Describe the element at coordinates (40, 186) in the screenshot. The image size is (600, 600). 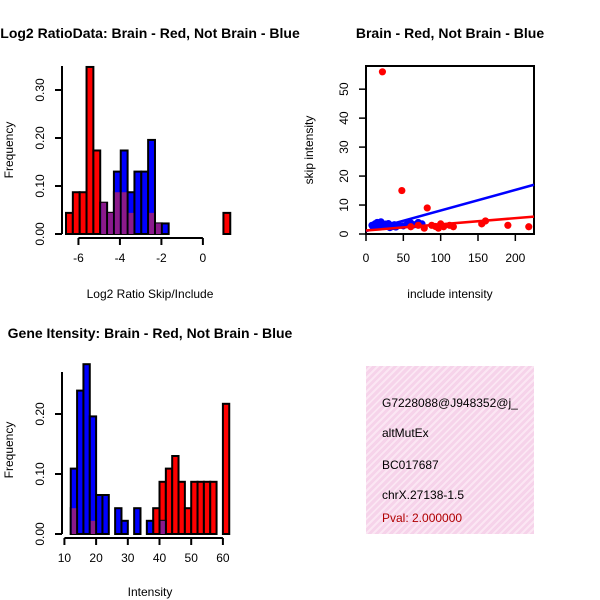
I see `hist-ratio-y-tick-label-1: 0.10` at that location.